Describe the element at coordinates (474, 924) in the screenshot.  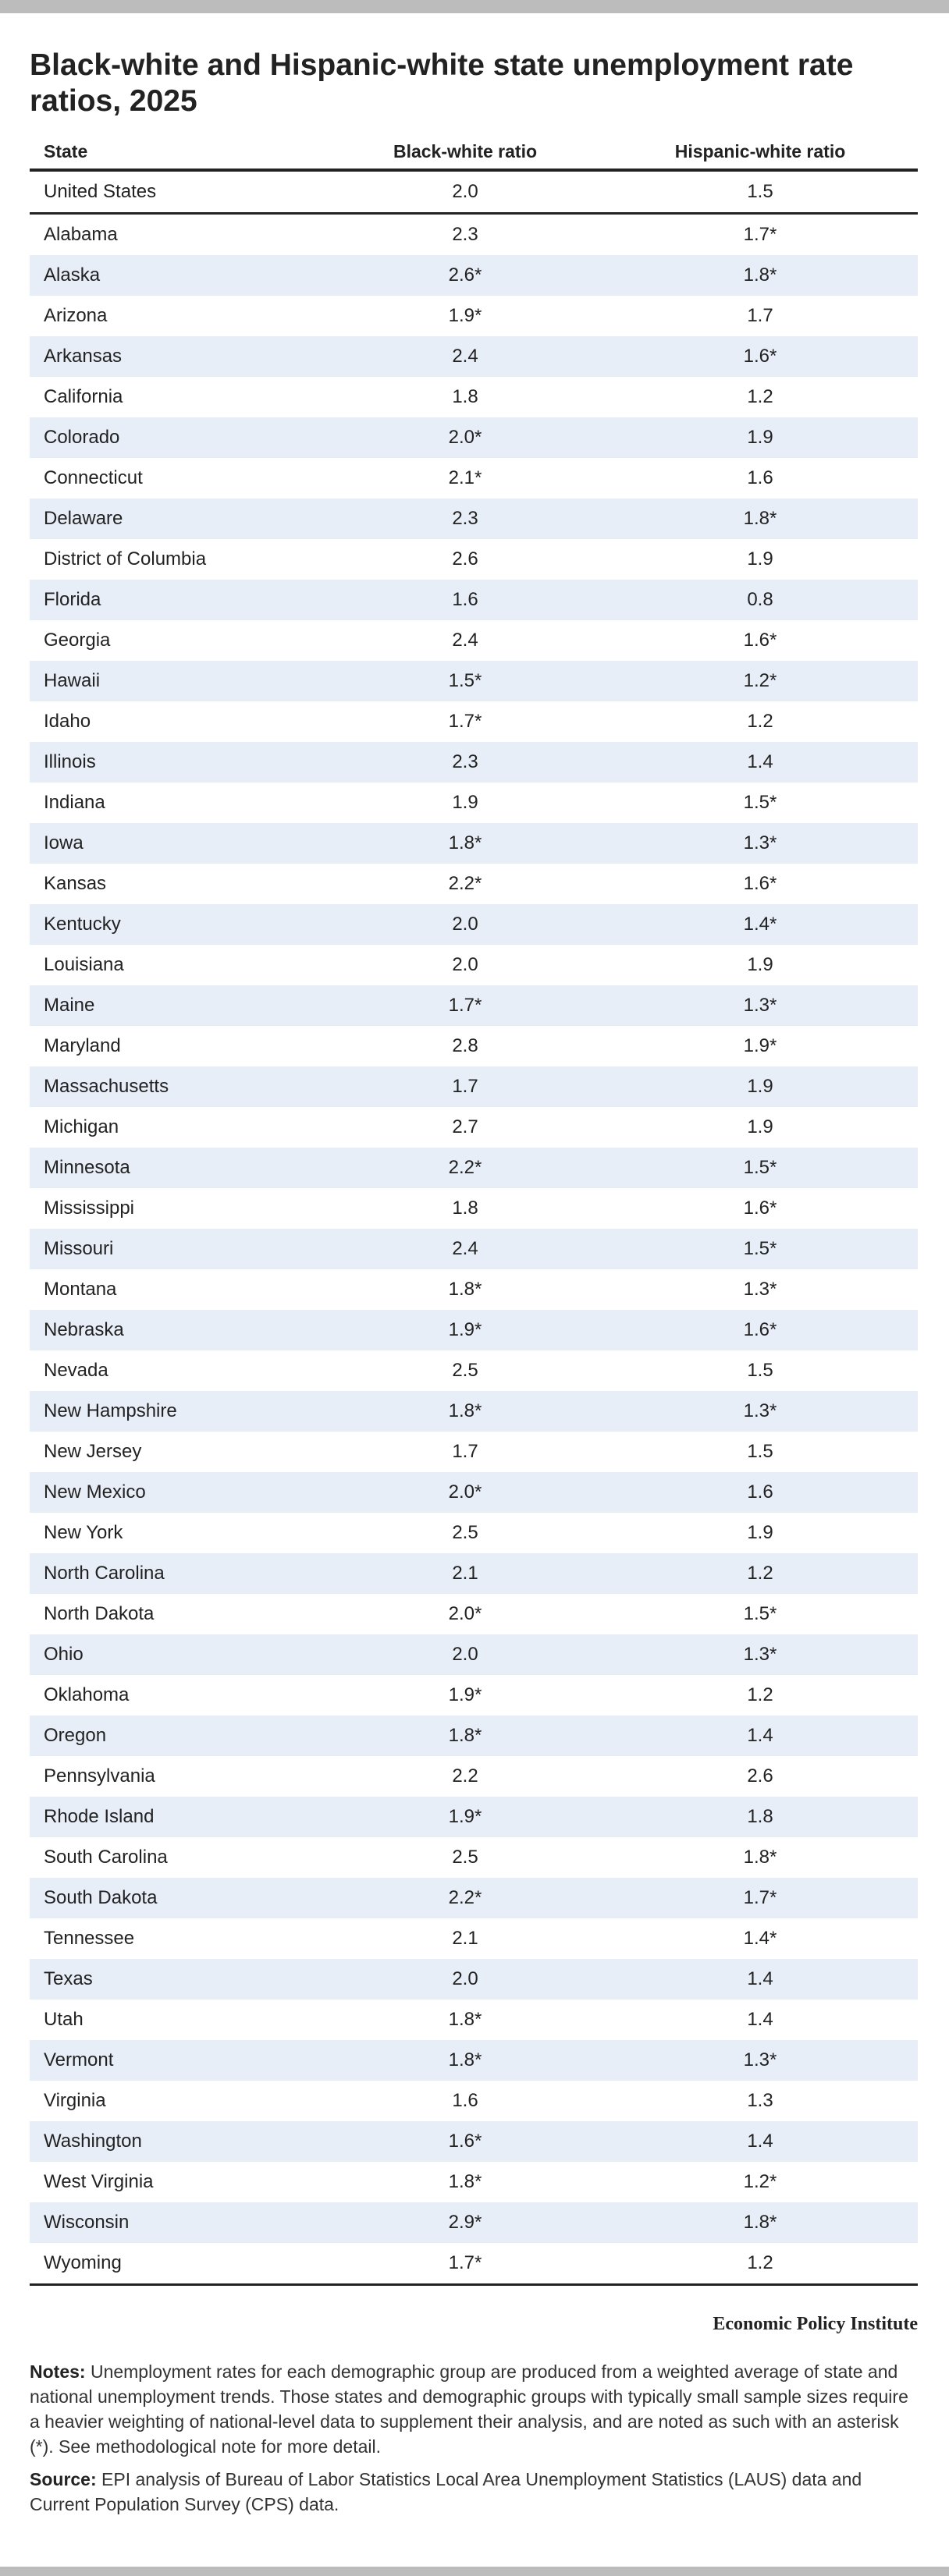
I see `table-row: Kentucky 2.0 1.4*` at that location.